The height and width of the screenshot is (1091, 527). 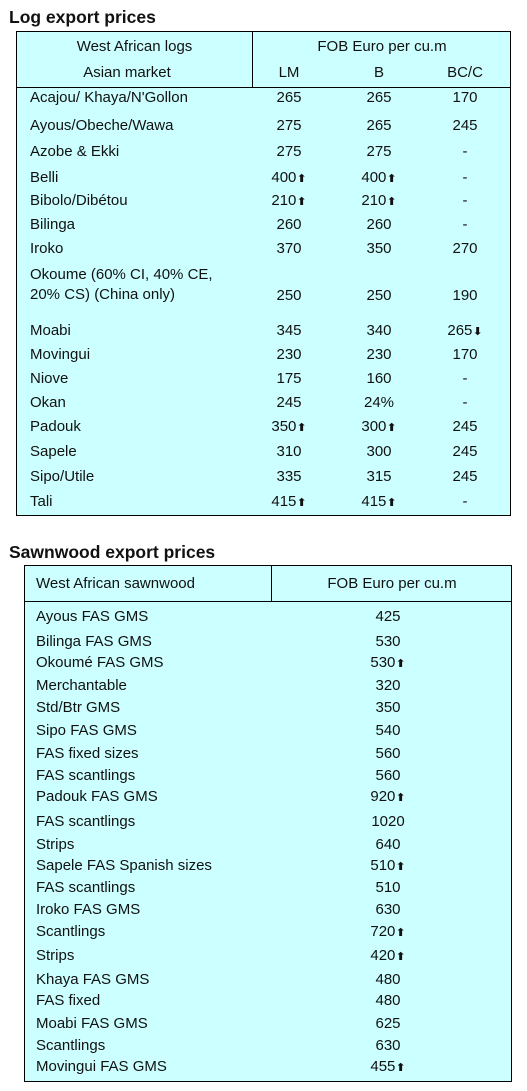 I want to click on price-b-value: 275, so click(x=379, y=151).